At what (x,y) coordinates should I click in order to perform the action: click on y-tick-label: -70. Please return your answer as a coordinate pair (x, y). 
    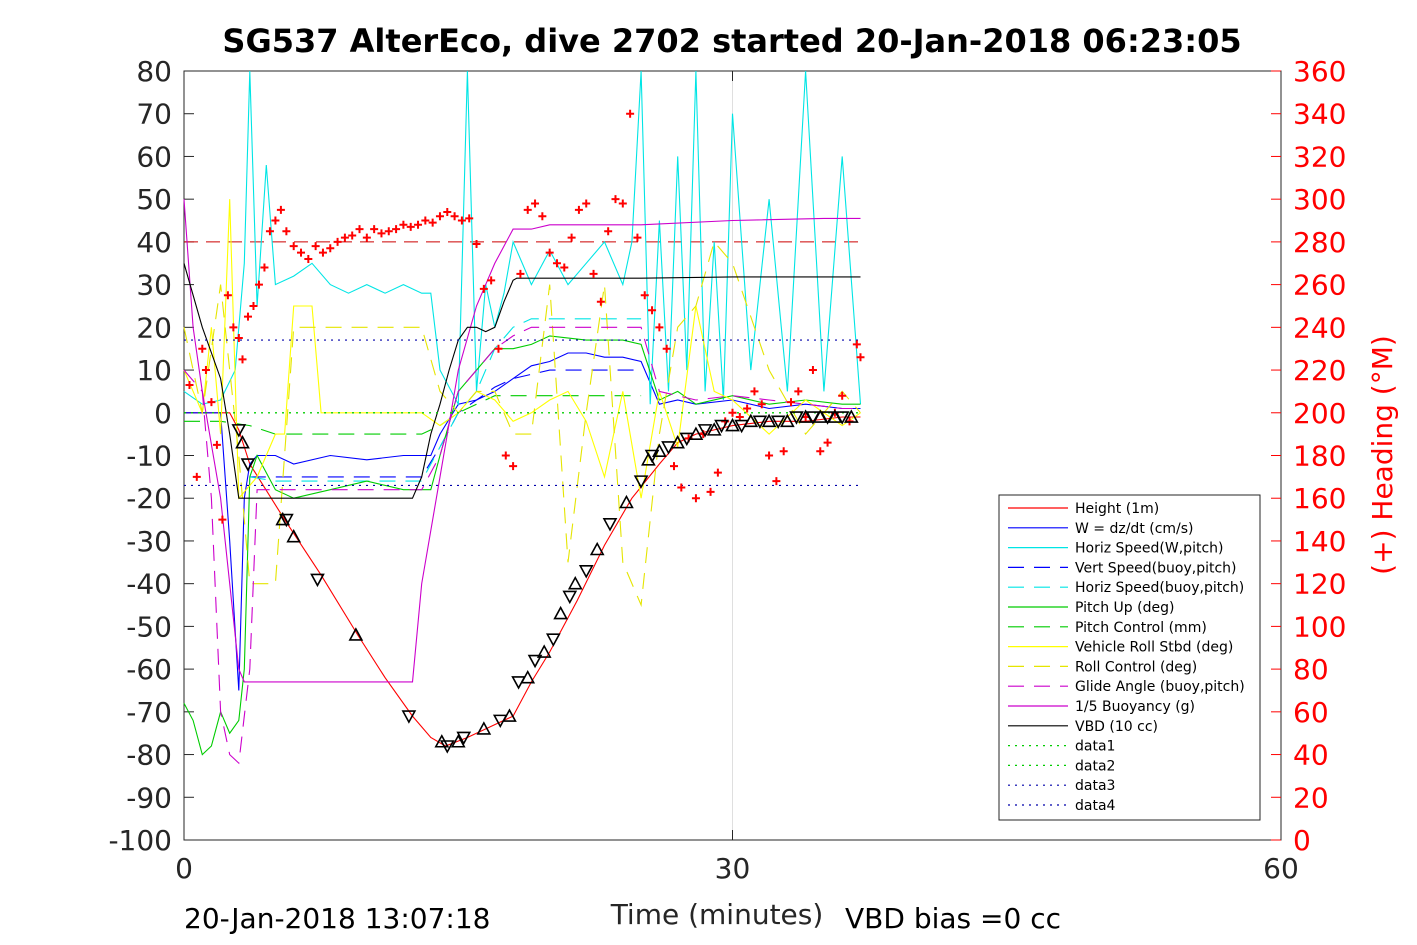
    Looking at the image, I should click on (149, 712).